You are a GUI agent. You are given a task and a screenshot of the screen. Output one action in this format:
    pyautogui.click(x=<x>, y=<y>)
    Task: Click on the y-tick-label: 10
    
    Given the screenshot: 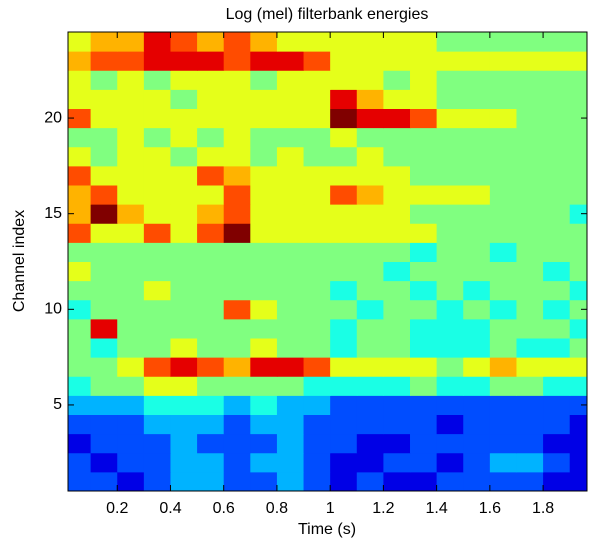 What is the action you would take?
    pyautogui.click(x=53, y=309)
    